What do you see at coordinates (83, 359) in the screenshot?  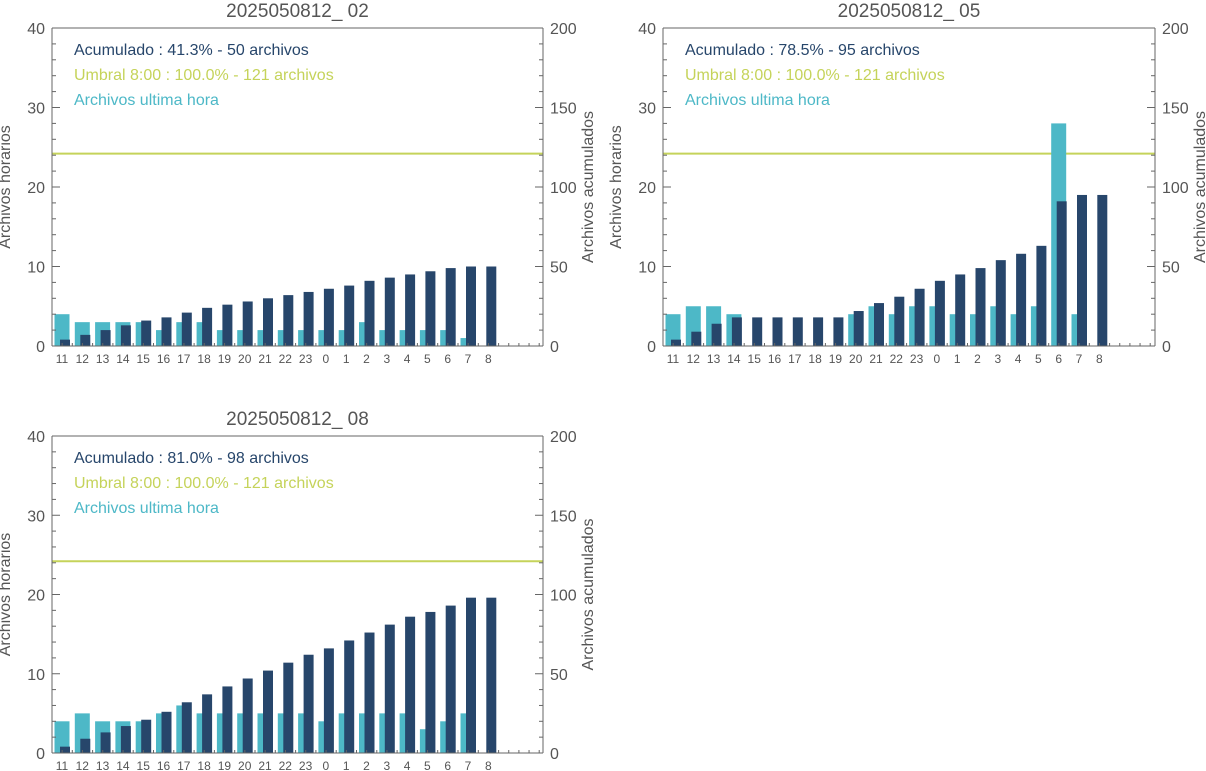 I see `x-tick-label: 12` at bounding box center [83, 359].